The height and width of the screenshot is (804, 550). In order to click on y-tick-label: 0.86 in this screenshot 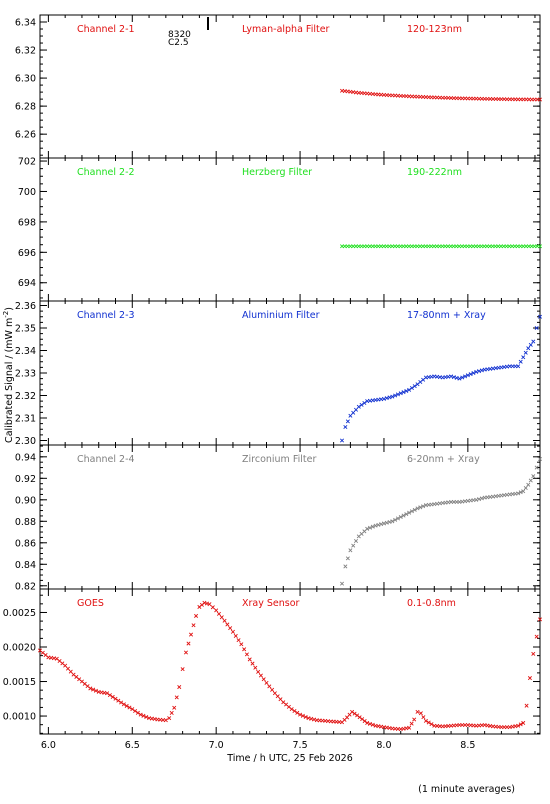, I will do `click(25, 543)`.